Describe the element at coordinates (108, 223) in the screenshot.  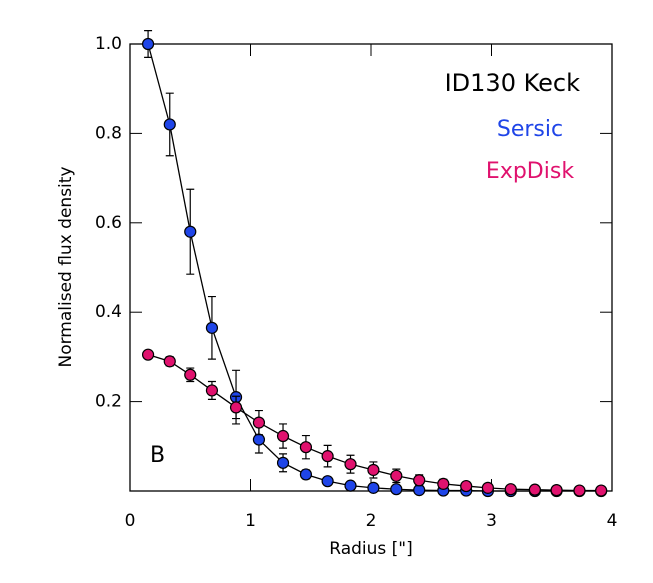
I see `y-tick-label: 0.6` at that location.